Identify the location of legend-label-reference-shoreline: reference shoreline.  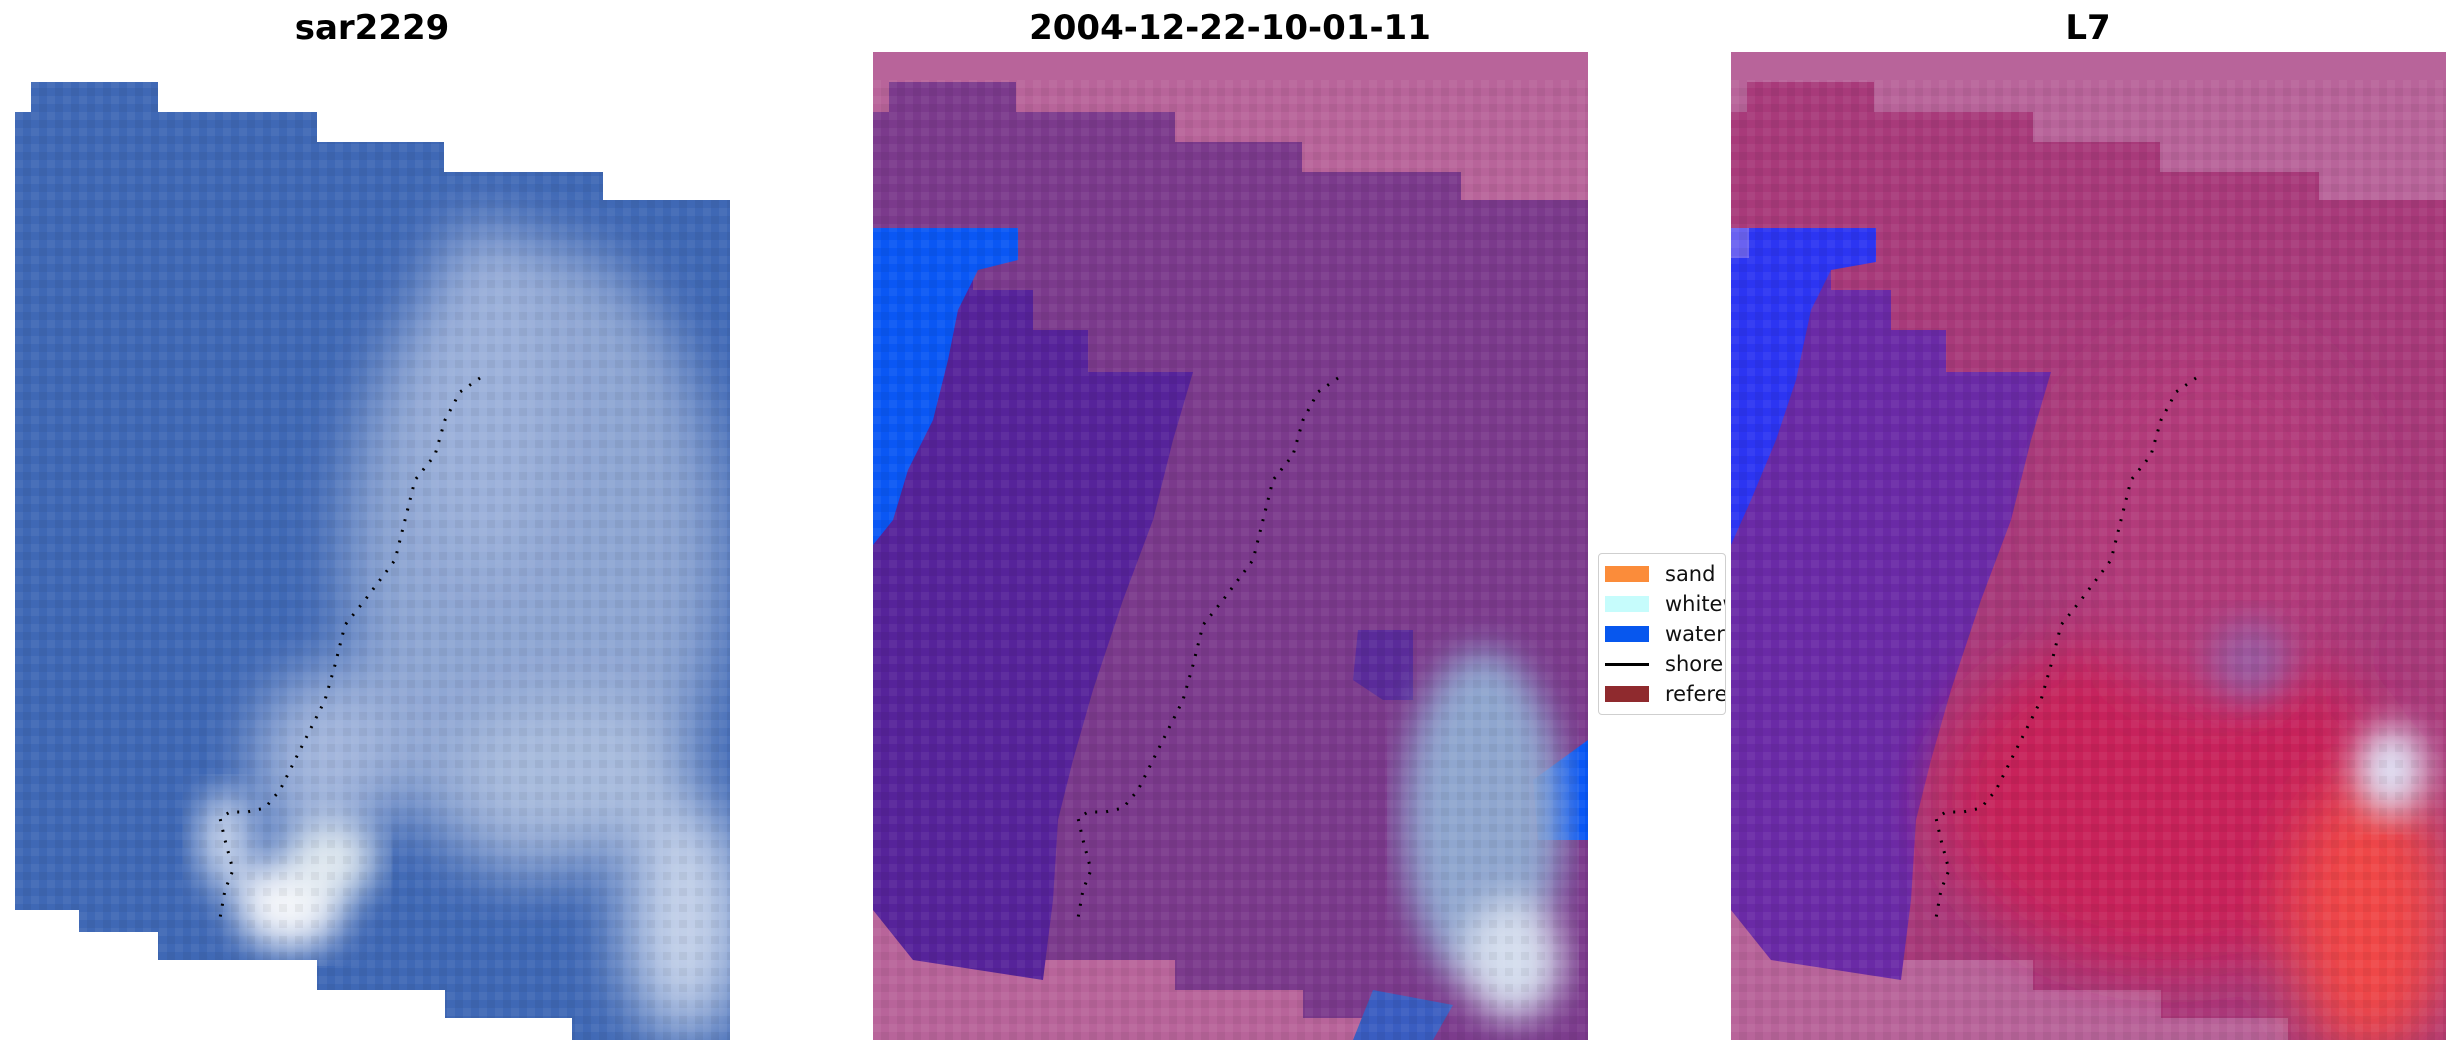
(1695, 694).